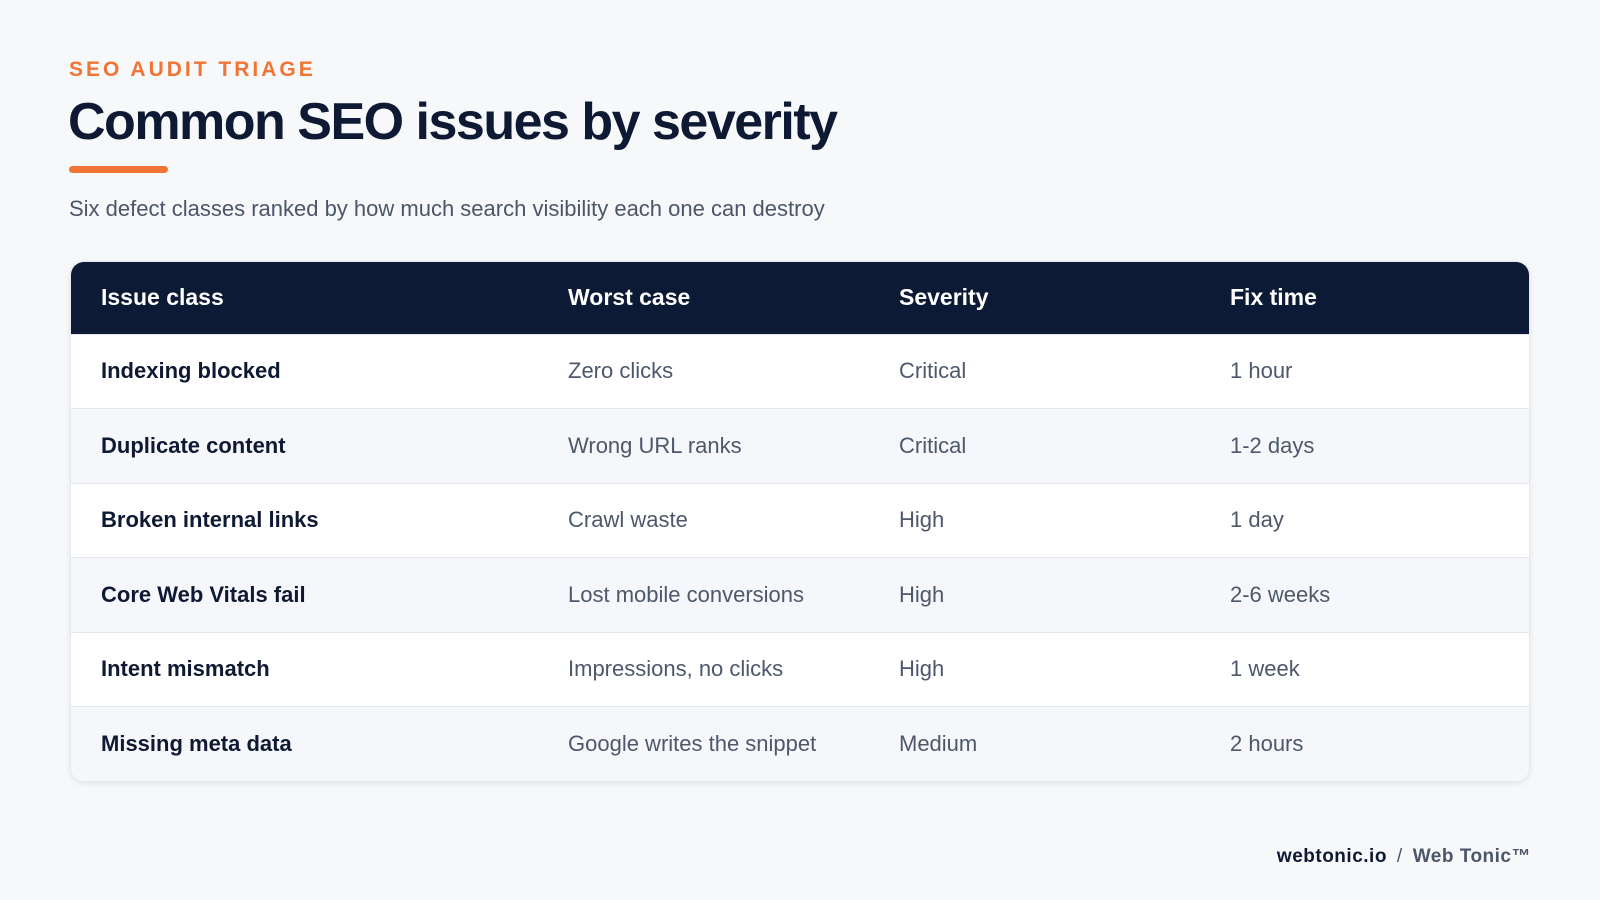 This screenshot has width=1600, height=900. Describe the element at coordinates (944, 297) in the screenshot. I see `column-header-severity: Severity` at that location.